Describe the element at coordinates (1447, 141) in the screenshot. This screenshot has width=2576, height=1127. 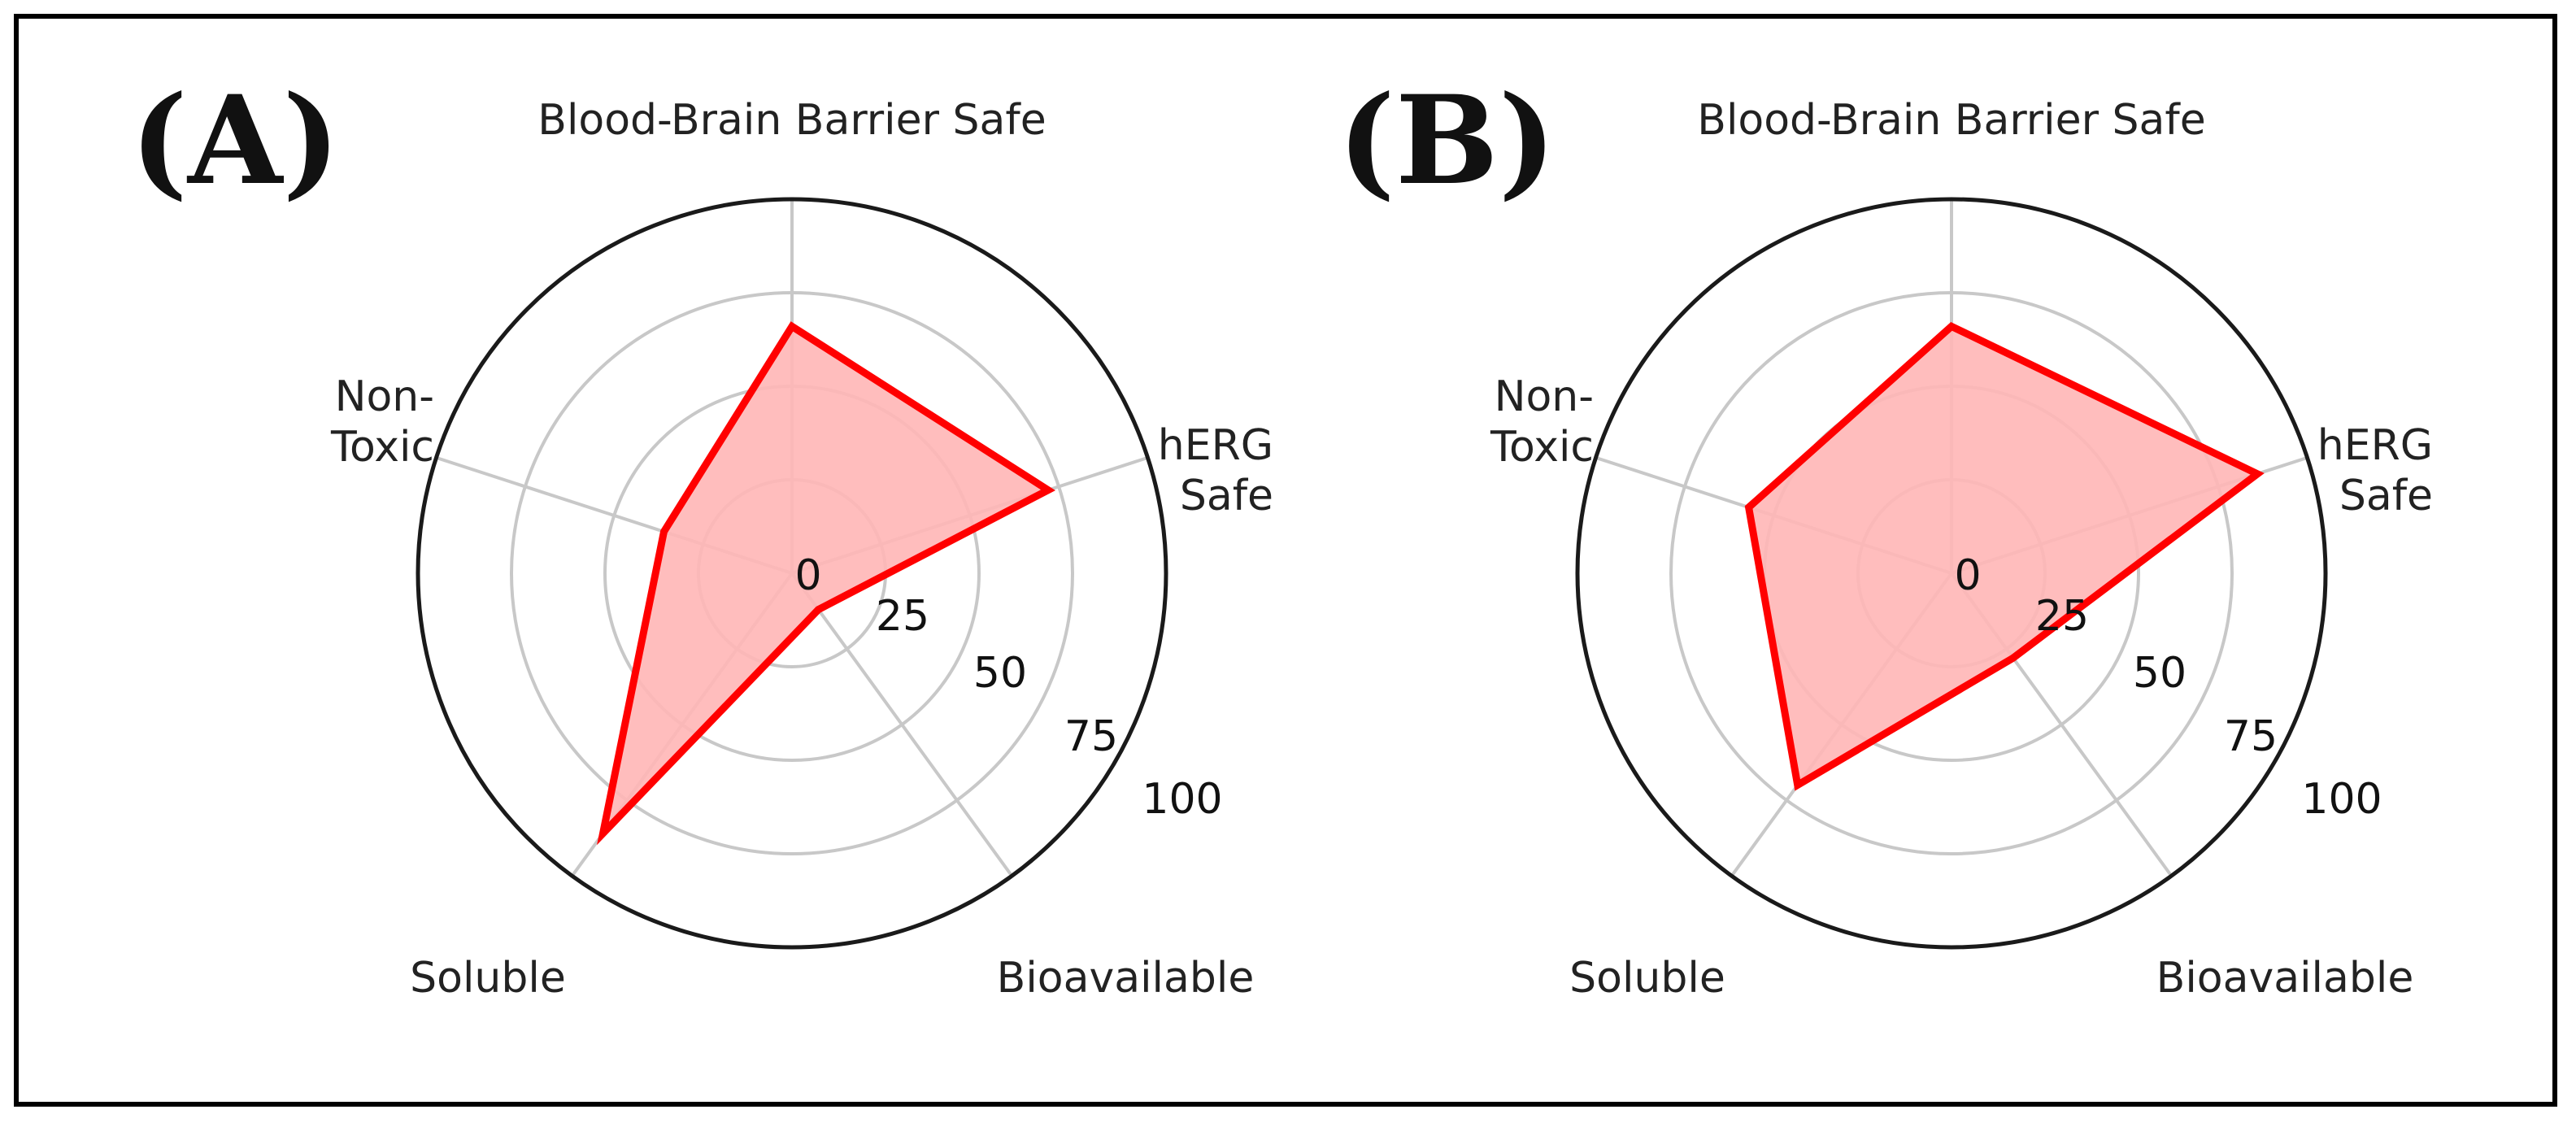
I see `panel-label: (B)` at that location.